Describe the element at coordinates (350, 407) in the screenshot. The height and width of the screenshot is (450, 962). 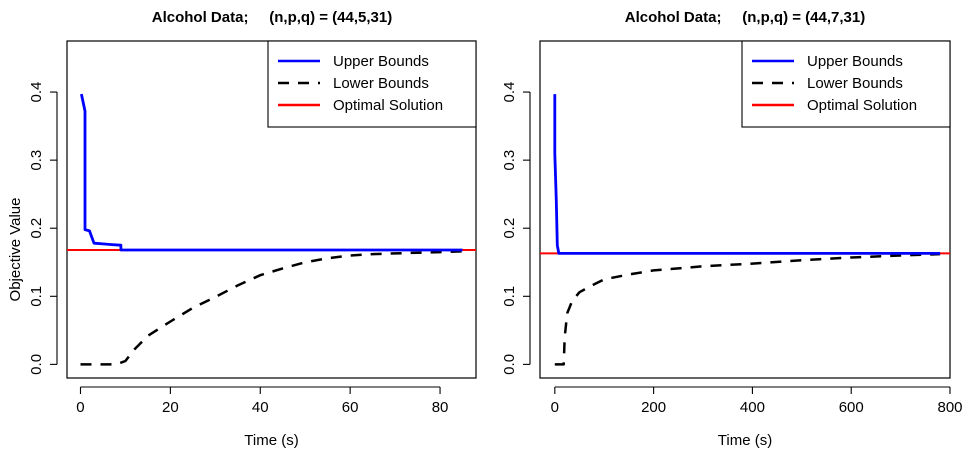
I see `x-tick-label: 60` at that location.